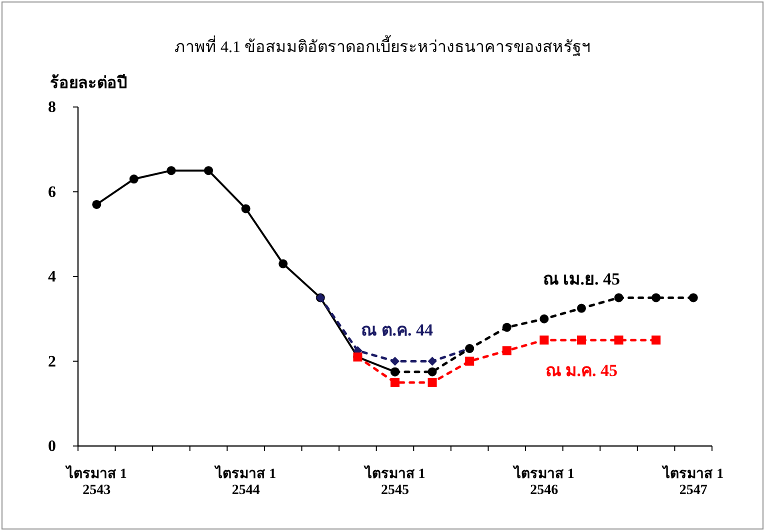 The width and height of the screenshot is (765, 531). I want to click on y-tick-label: 4, so click(52, 277).